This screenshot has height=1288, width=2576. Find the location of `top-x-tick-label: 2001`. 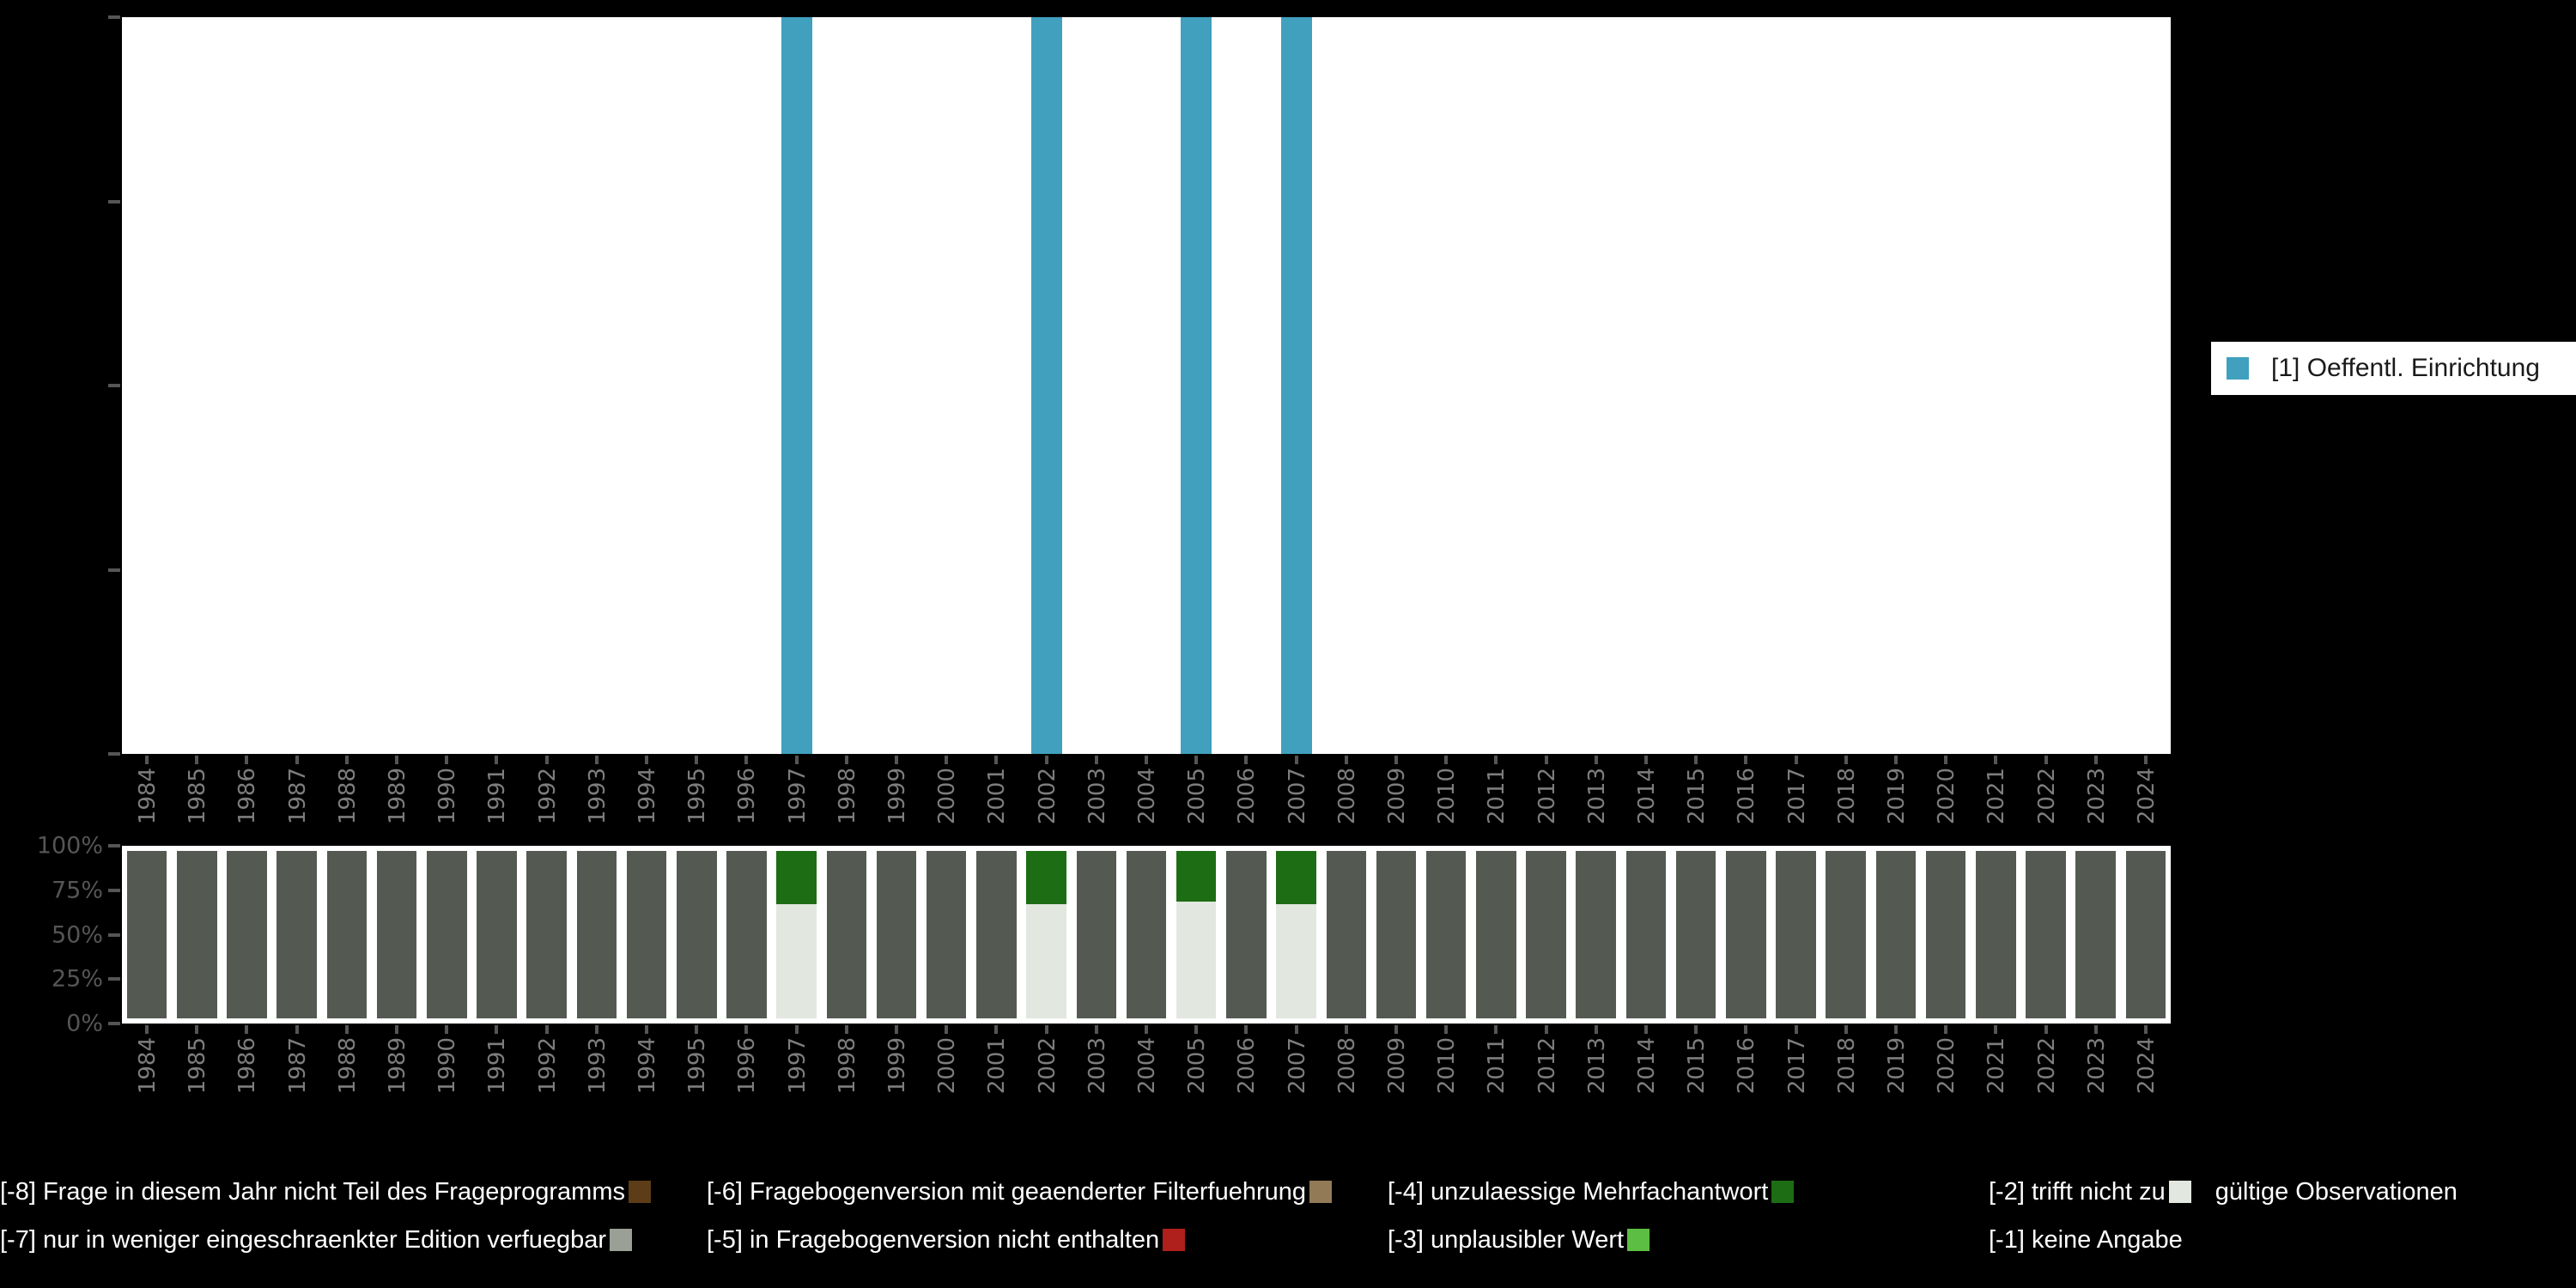

top-x-tick-label: 2001 is located at coordinates (998, 797).